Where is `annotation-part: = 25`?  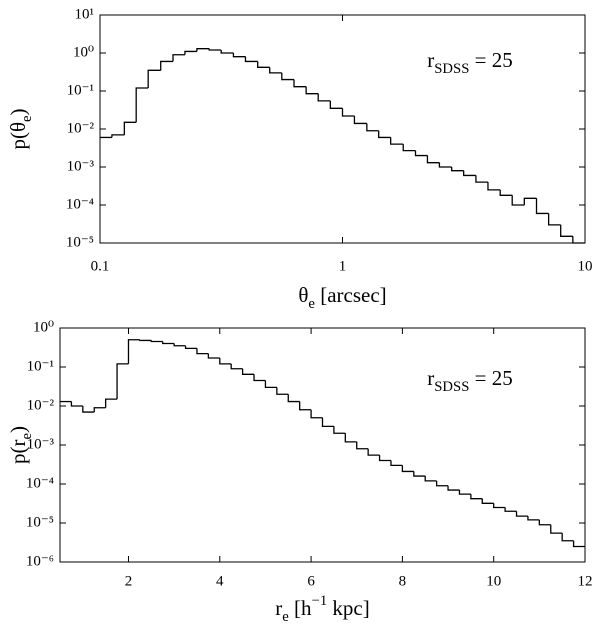 annotation-part: = 25 is located at coordinates (490, 60).